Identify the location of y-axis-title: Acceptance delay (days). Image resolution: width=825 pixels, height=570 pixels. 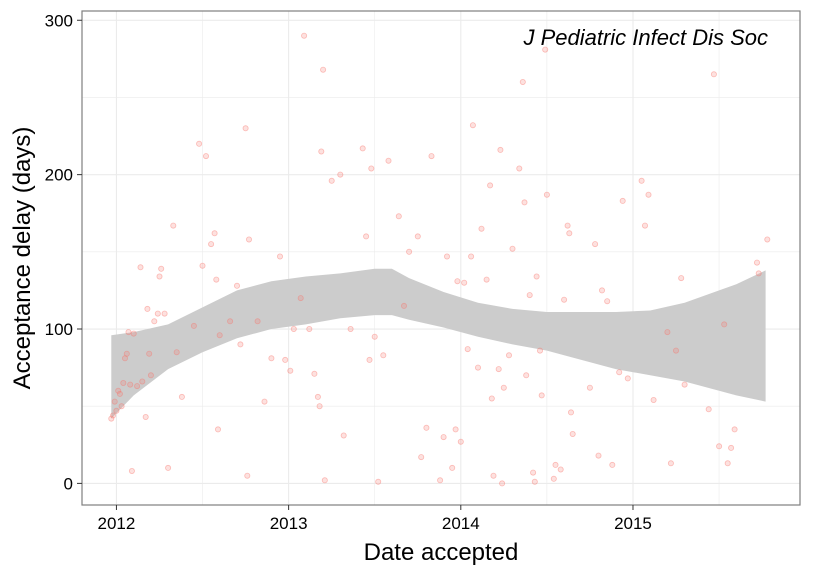
(22, 258).